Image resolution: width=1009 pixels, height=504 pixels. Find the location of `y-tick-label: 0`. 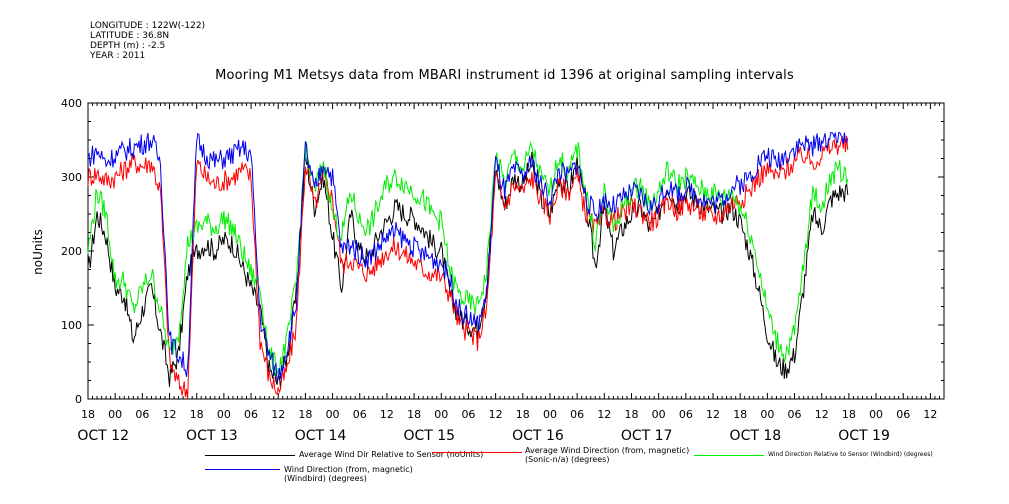

y-tick-label: 0 is located at coordinates (78, 399).